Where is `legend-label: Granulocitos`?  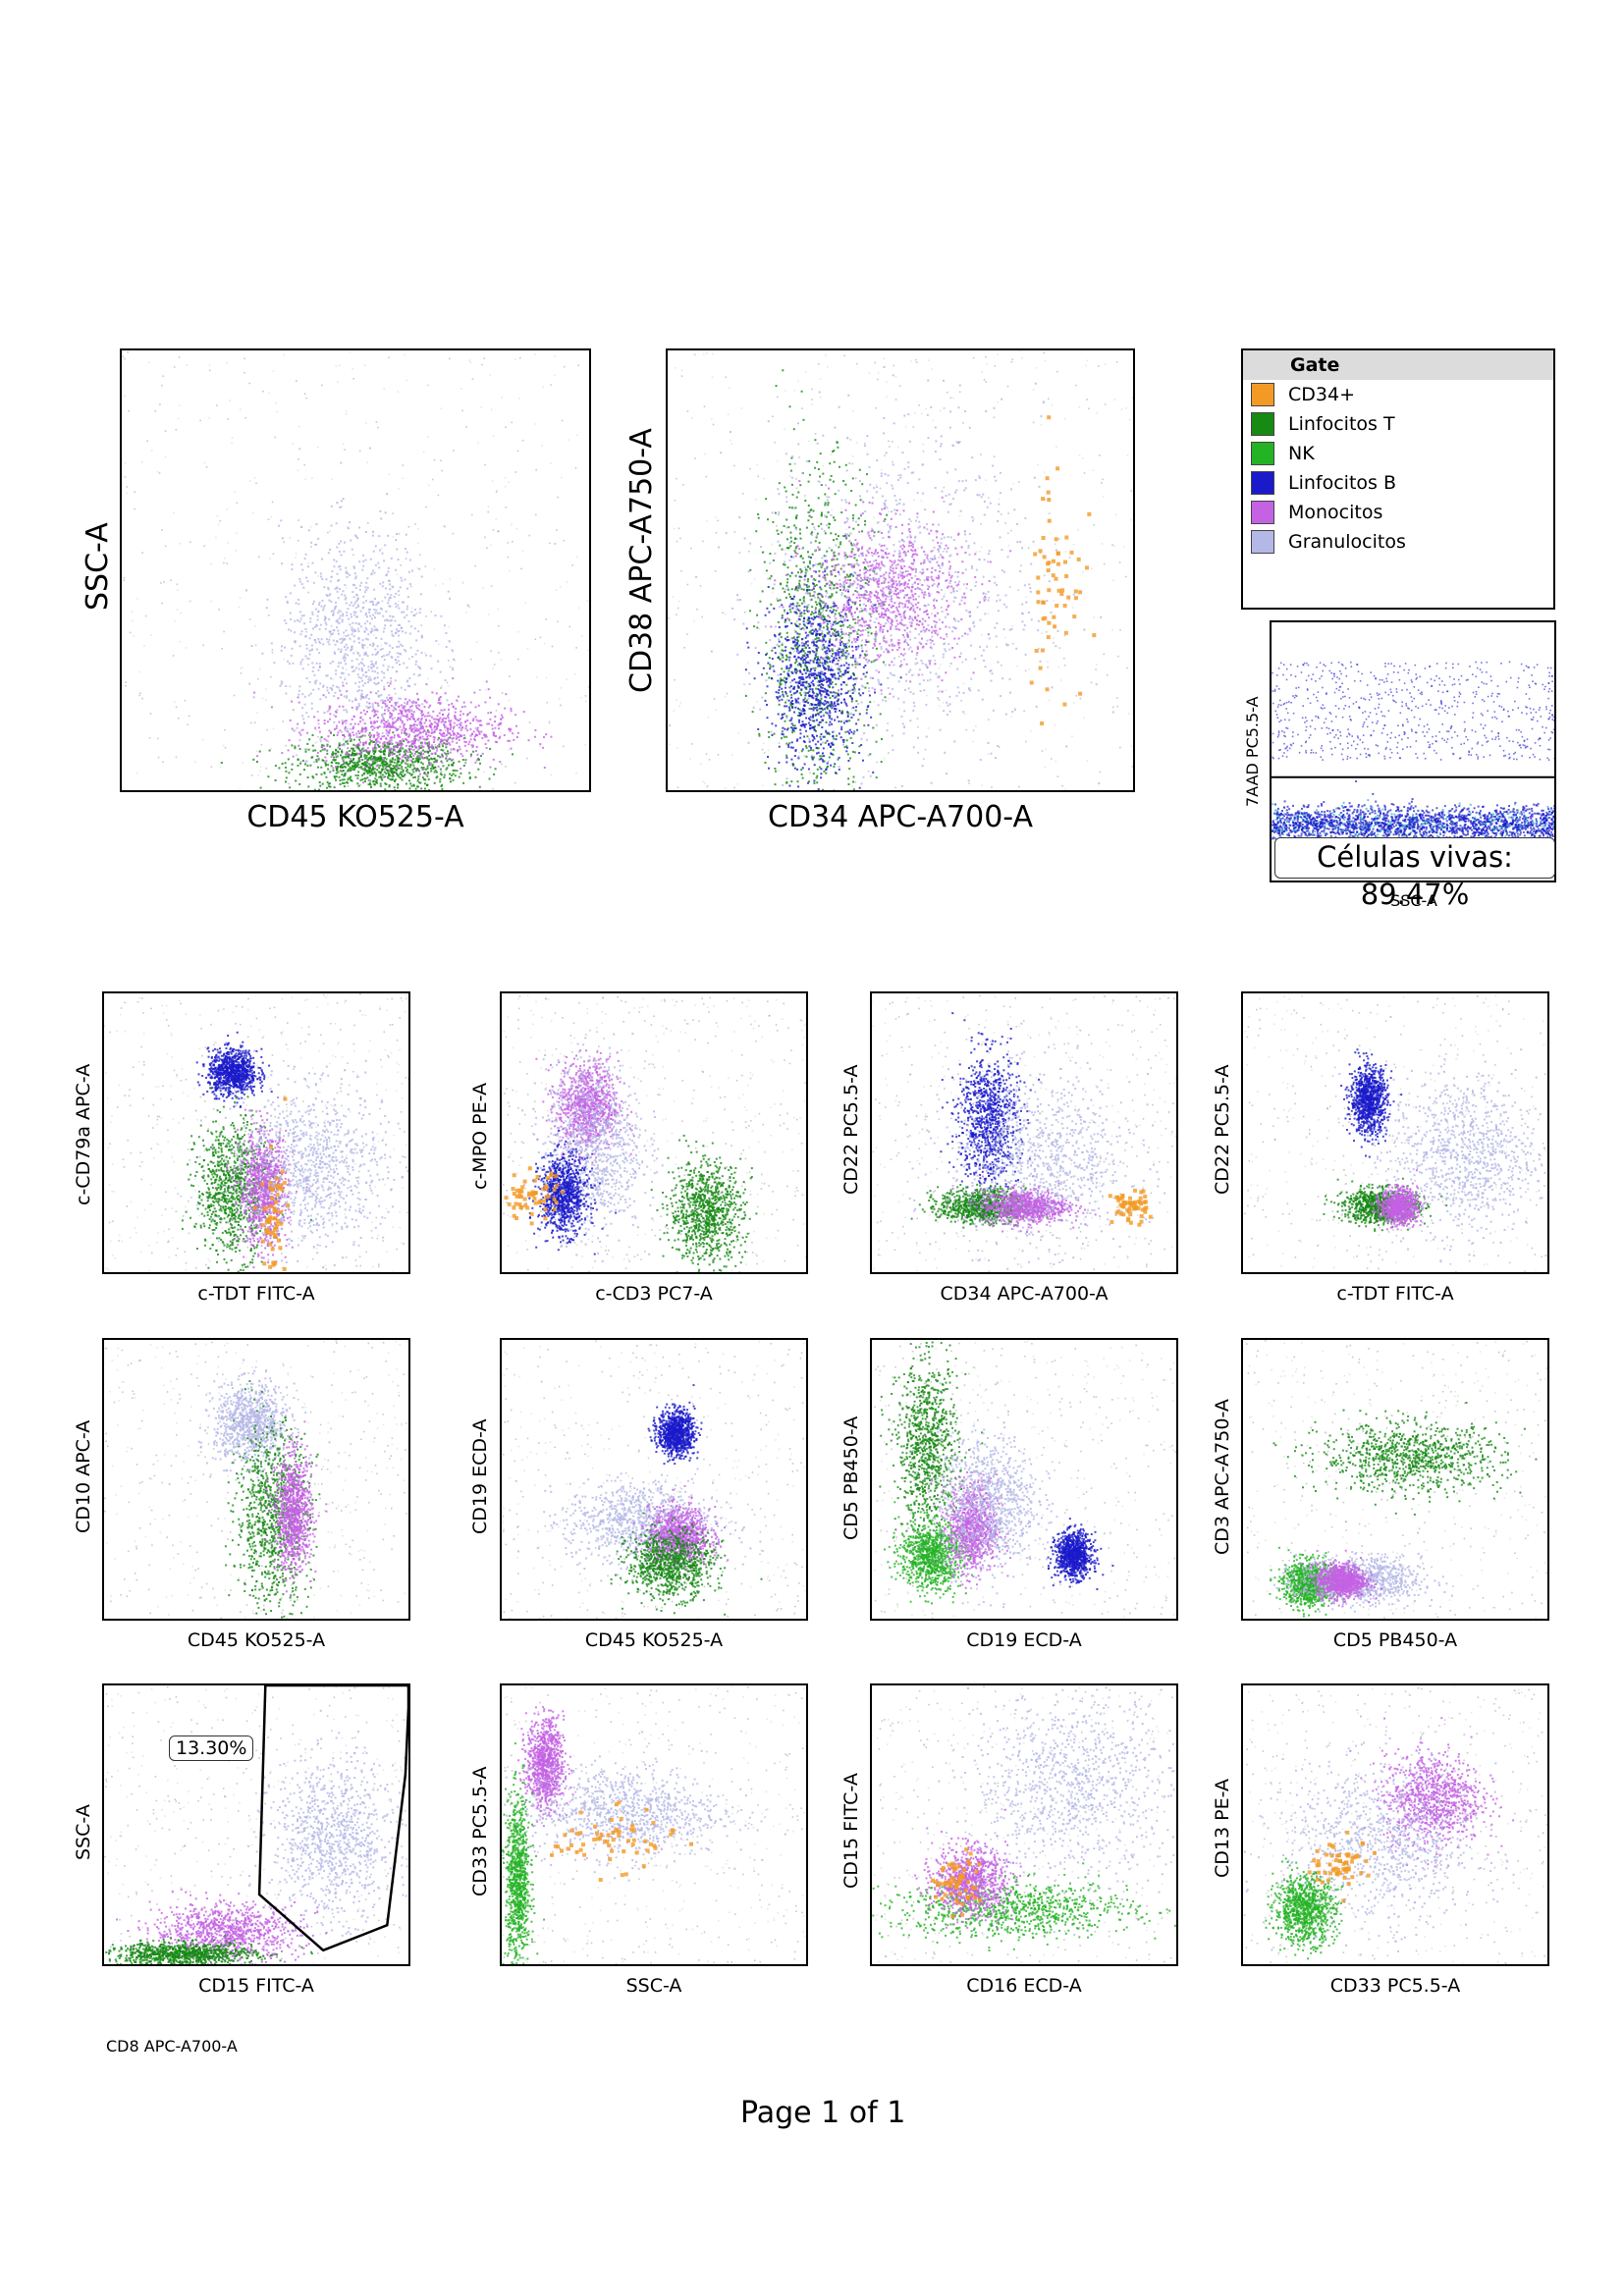
legend-label: Granulocitos is located at coordinates (1347, 542).